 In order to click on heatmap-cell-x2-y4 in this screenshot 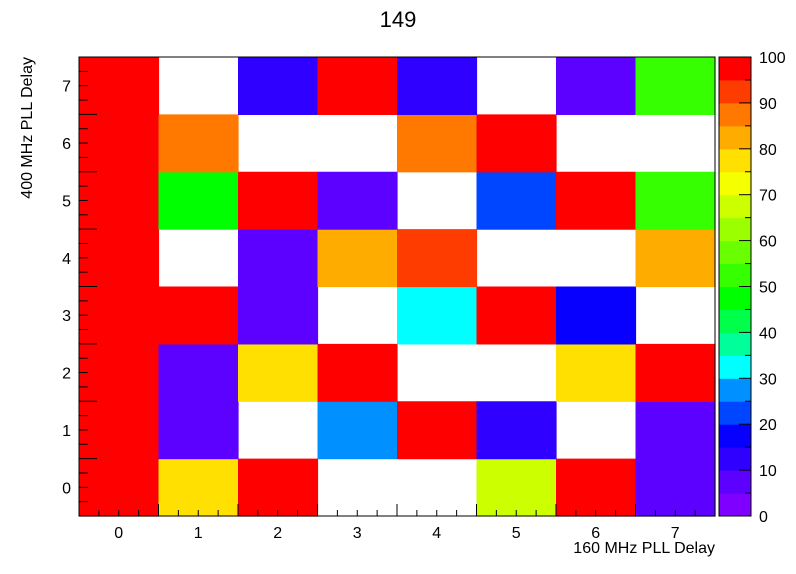, I will do `click(278, 258)`.